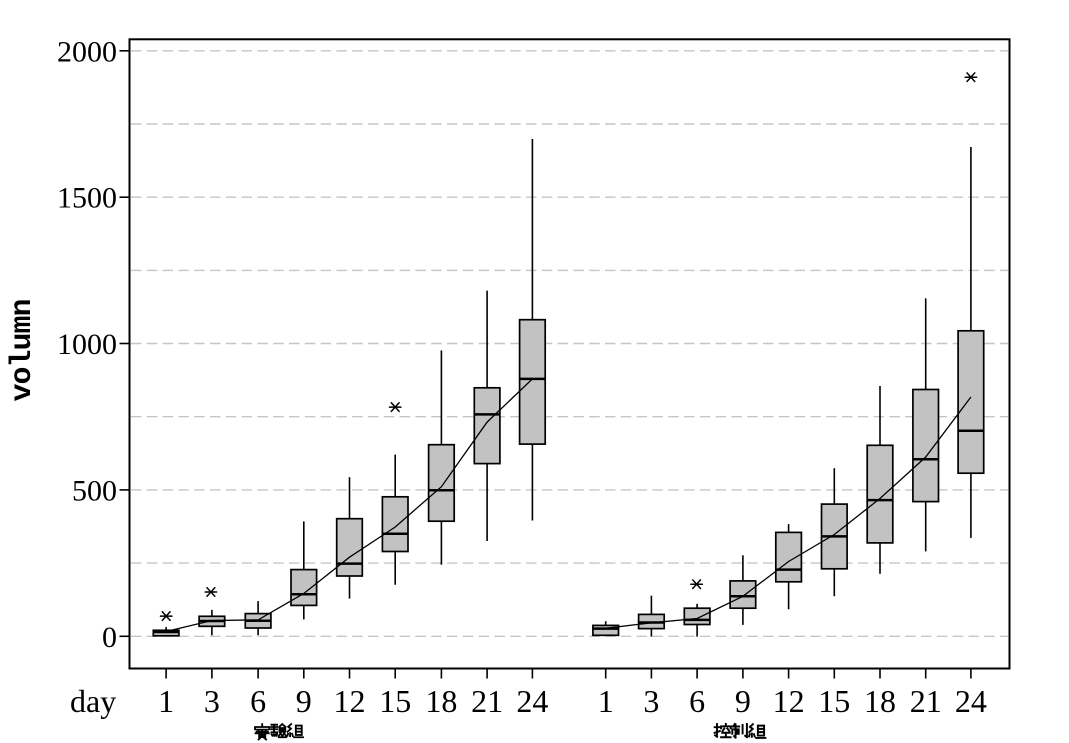 This screenshot has width=1069, height=743. I want to click on svg-text: 0, so click(109, 637).